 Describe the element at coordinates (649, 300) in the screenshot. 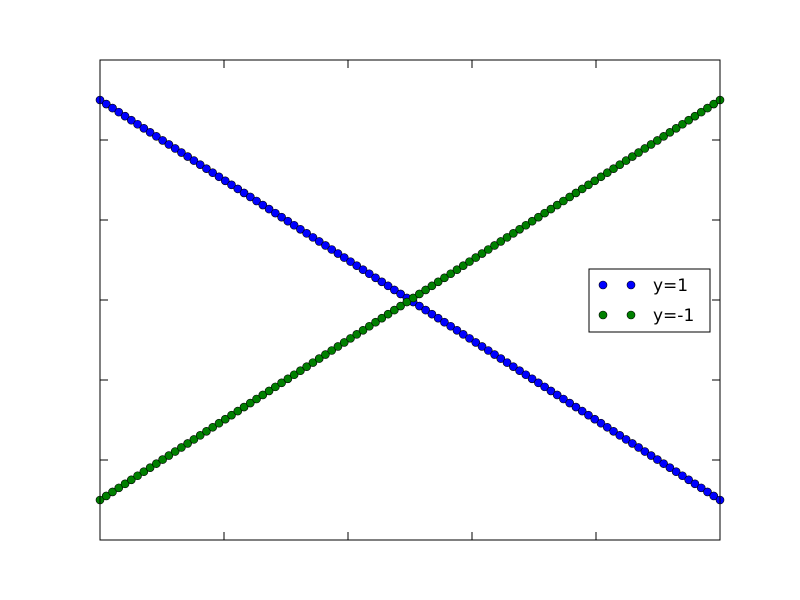

I see `legend-box` at that location.